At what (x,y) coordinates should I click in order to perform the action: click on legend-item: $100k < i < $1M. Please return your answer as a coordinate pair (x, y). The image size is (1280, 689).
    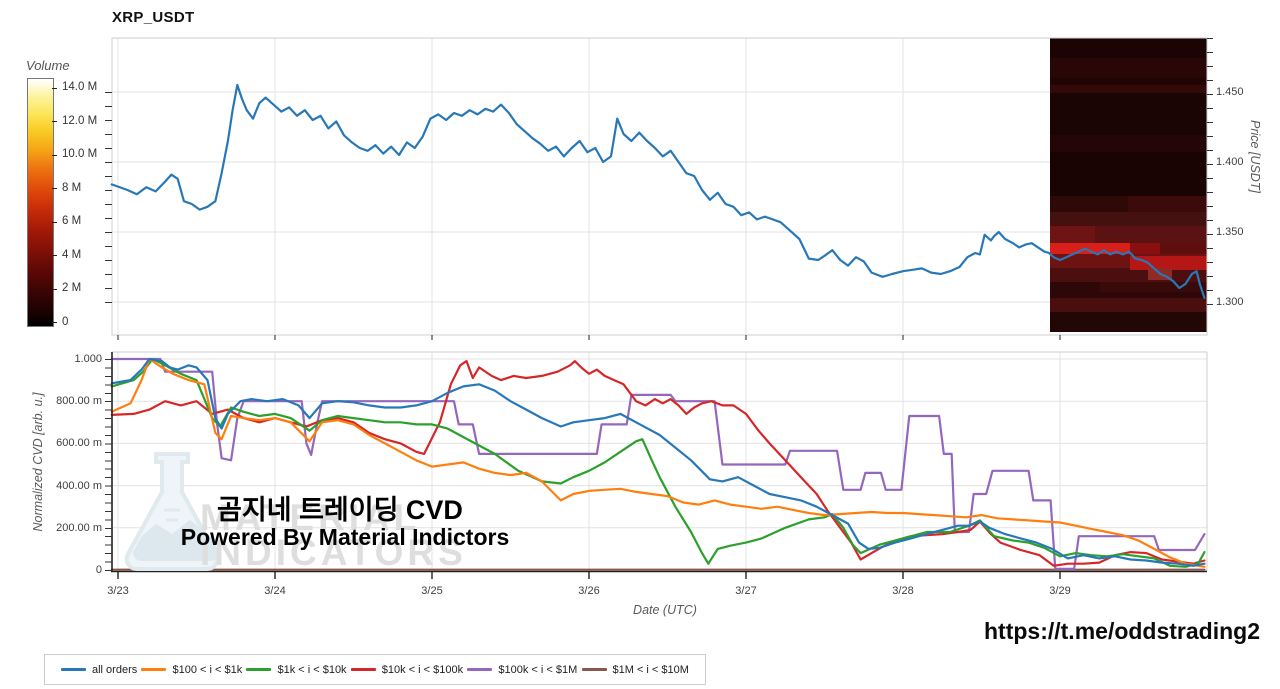
    Looking at the image, I should click on (522, 670).